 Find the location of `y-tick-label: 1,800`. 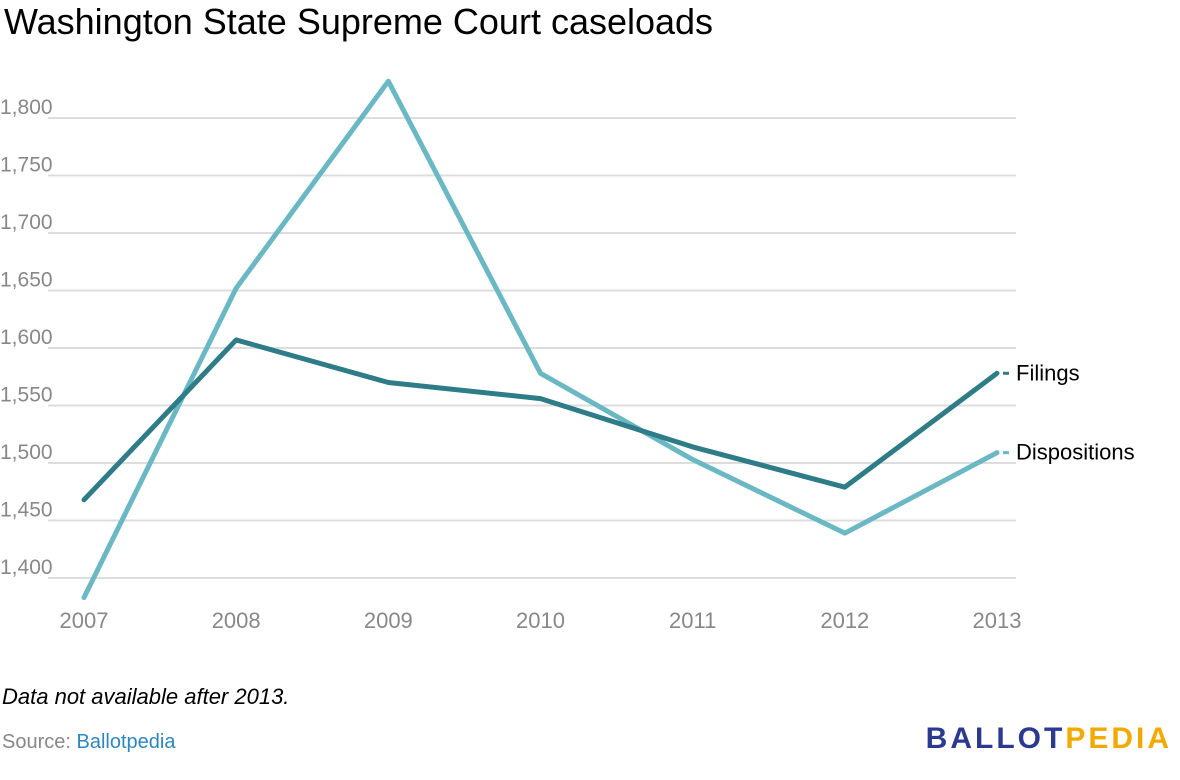

y-tick-label: 1,800 is located at coordinates (26, 107).